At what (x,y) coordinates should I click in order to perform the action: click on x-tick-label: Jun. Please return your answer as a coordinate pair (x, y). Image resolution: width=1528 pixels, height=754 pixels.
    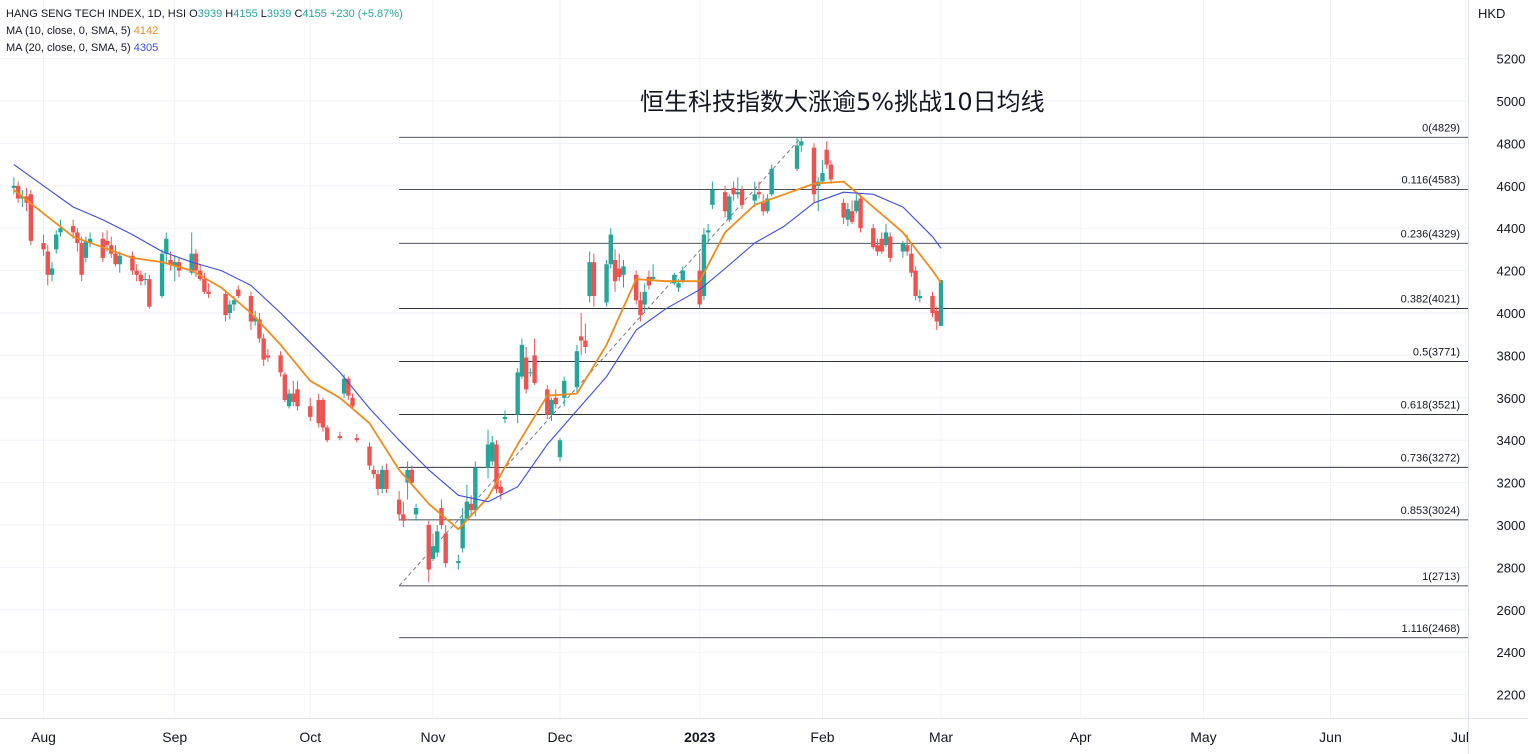
    Looking at the image, I should click on (1330, 737).